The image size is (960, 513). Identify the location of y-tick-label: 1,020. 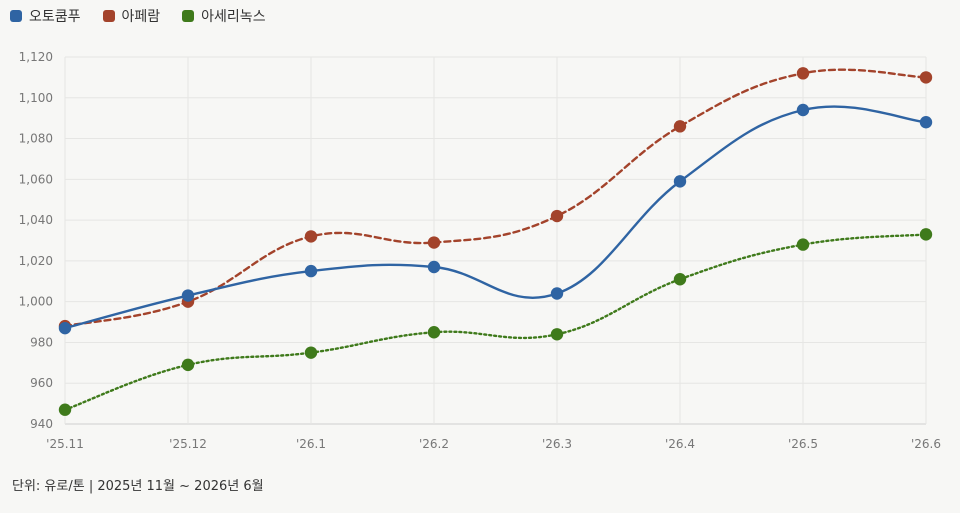
(36, 261).